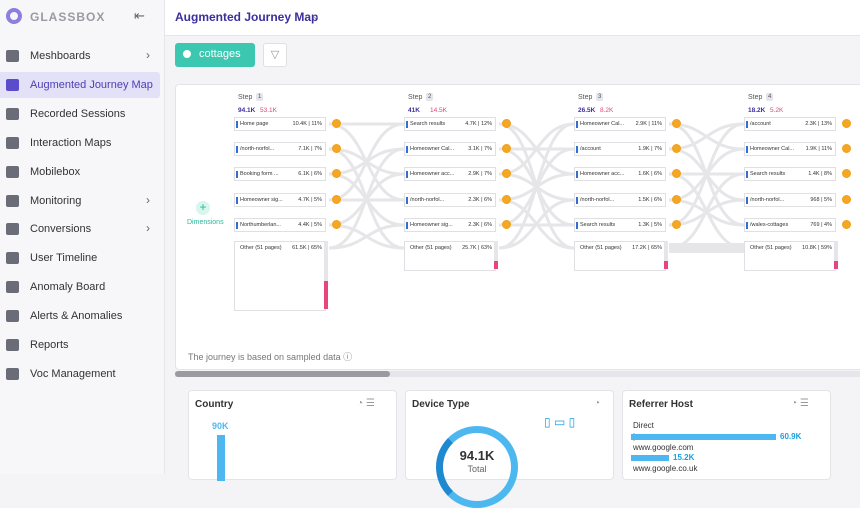 The height and width of the screenshot is (508, 860). Describe the element at coordinates (280, 174) in the screenshot. I see `page-node: Booking form ... 6.1K | 6%` at that location.